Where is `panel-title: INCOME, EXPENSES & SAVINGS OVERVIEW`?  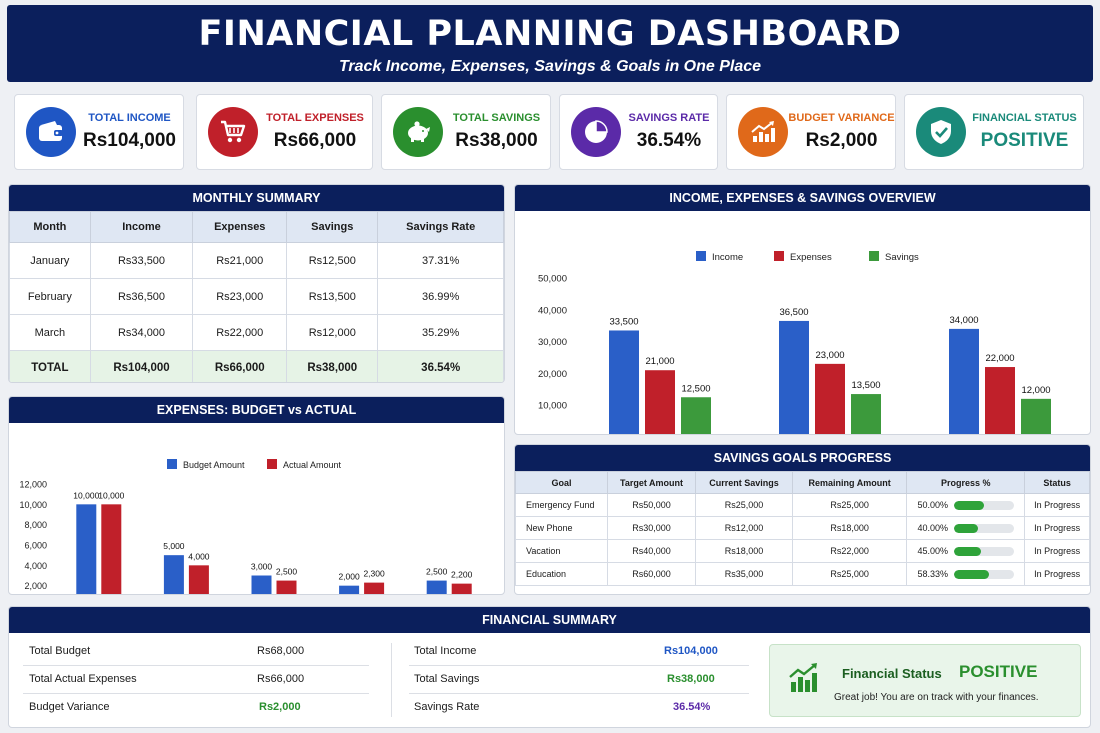 panel-title: INCOME, EXPENSES & SAVINGS OVERVIEW is located at coordinates (802, 198).